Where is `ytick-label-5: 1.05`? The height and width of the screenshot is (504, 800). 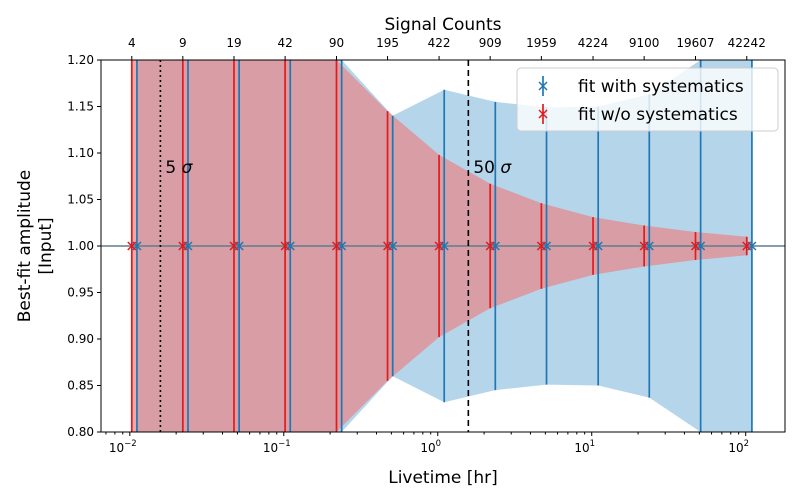 ytick-label-5: 1.05 is located at coordinates (80, 200).